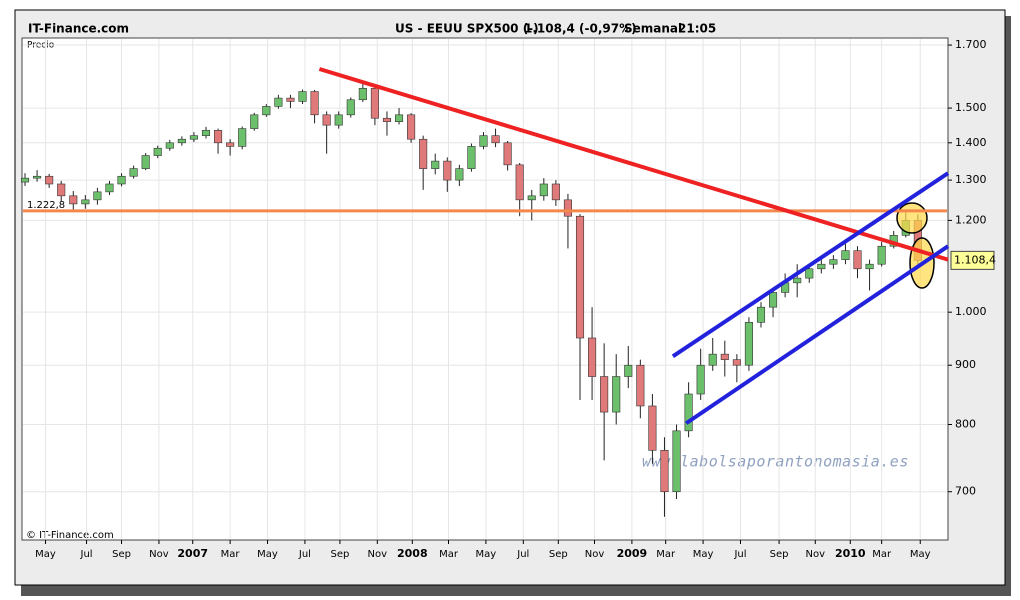 This screenshot has width=1020, height=600. I want to click on y-tick-label: 1.000, so click(971, 311).